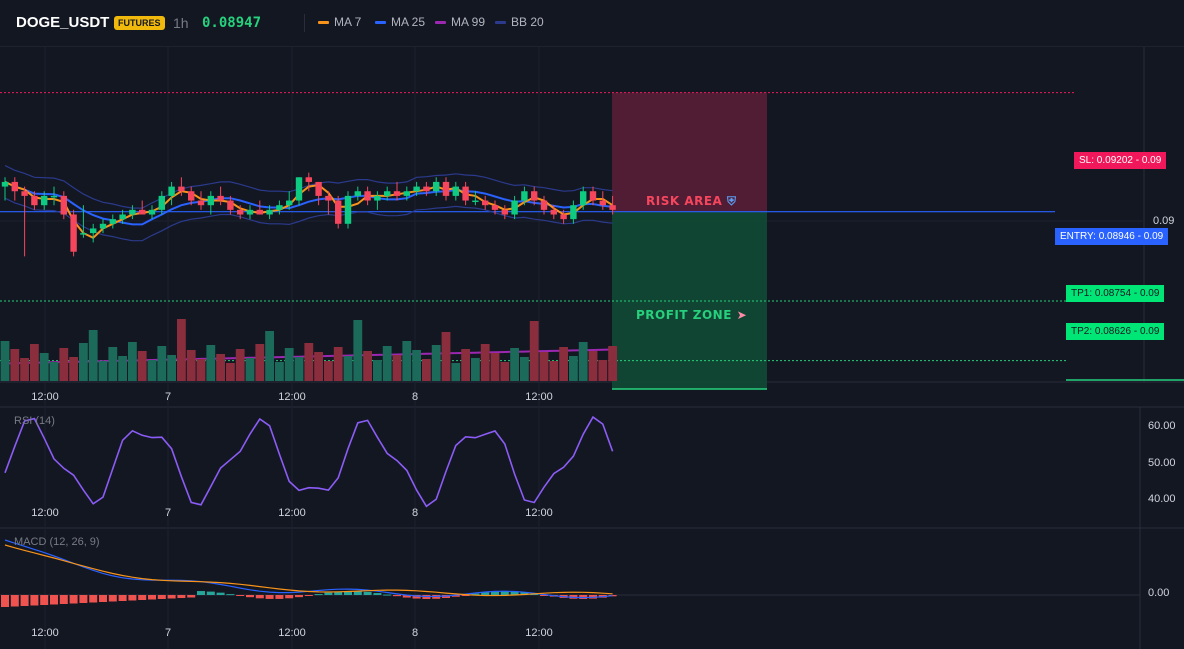  I want to click on rsi-axis-50: 50.00, so click(1162, 463).